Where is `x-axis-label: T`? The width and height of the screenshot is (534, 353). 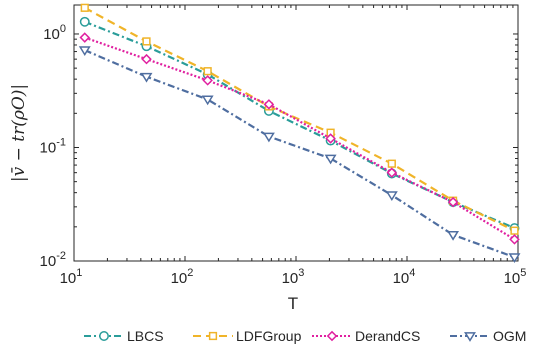
x-axis-label: T is located at coordinates (293, 303).